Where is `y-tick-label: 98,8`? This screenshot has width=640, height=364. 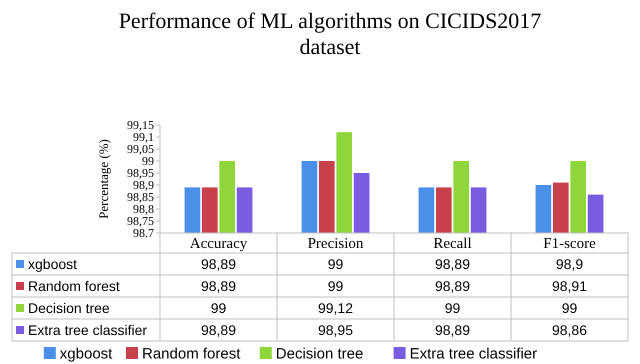 y-tick-label: 98,8 is located at coordinates (143, 209).